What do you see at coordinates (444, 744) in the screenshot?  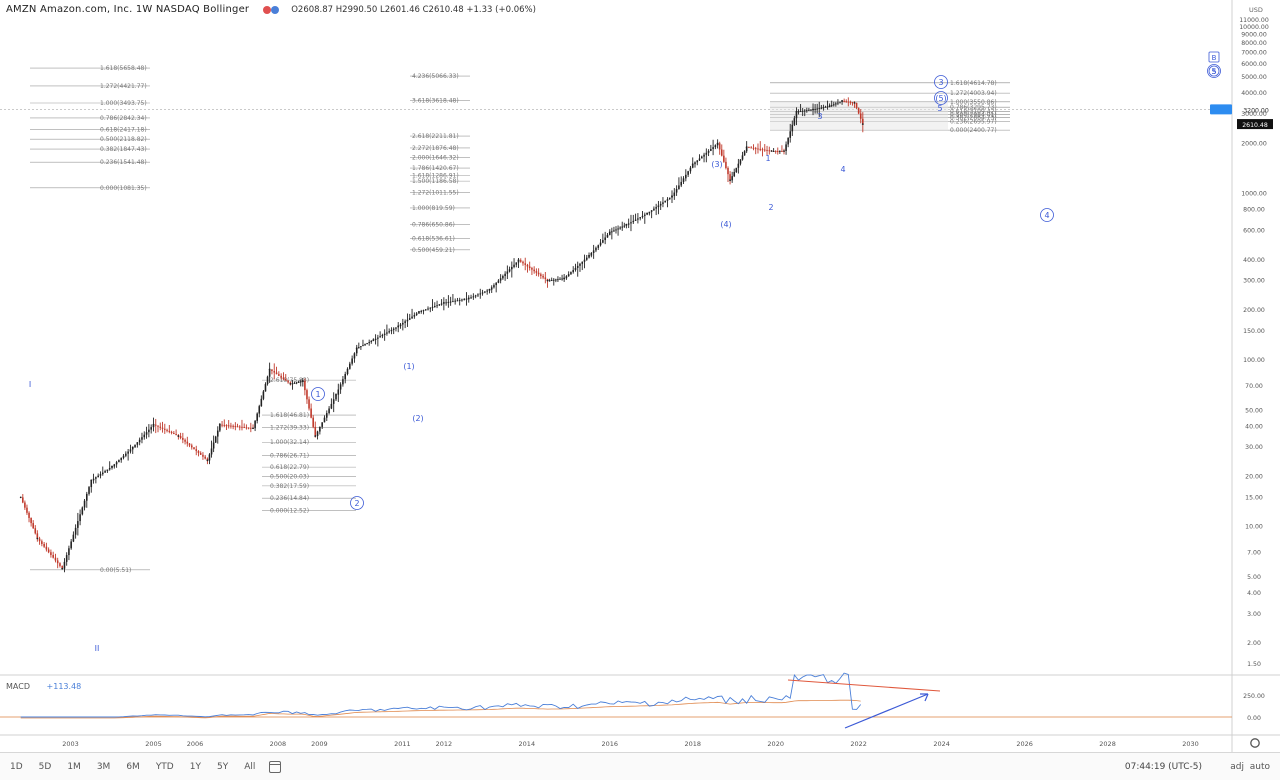 I see `time-tick-label: 2012` at bounding box center [444, 744].